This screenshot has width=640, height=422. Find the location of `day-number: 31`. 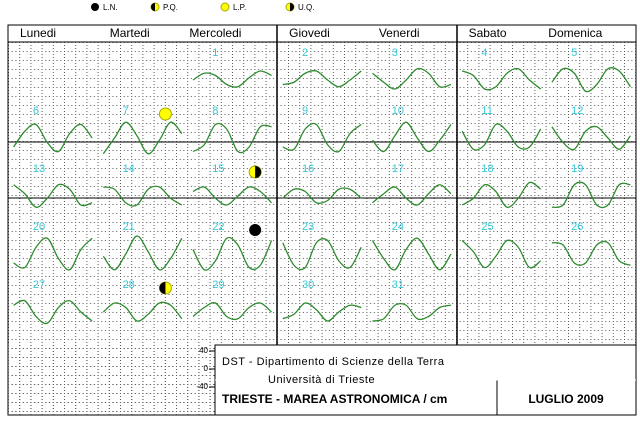

day-number: 31 is located at coordinates (398, 285).